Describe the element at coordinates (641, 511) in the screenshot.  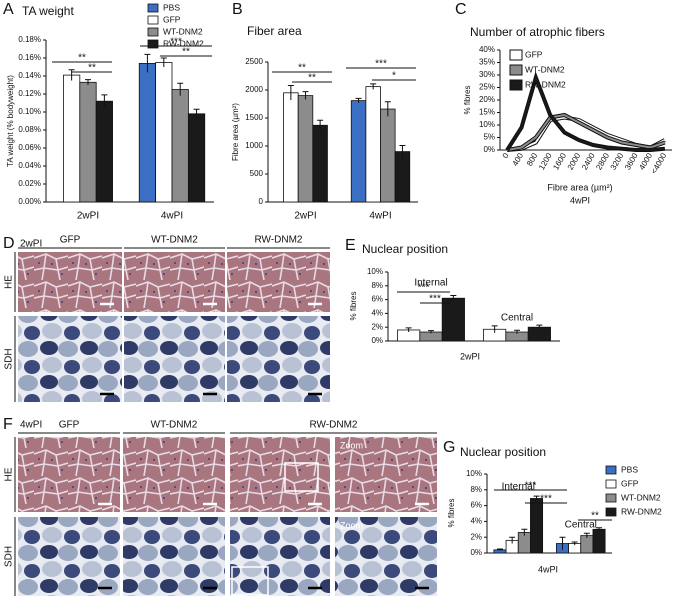
I see `legend-label: RW-DNM2` at that location.